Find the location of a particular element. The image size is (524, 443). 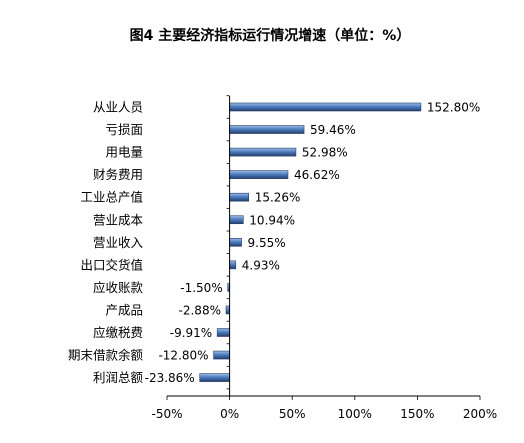

data-label-1: 59.46% is located at coordinates (333, 130).